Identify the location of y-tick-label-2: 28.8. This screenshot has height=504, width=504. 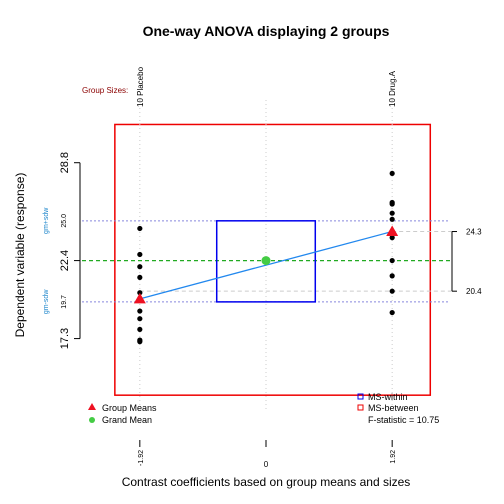
(65, 162).